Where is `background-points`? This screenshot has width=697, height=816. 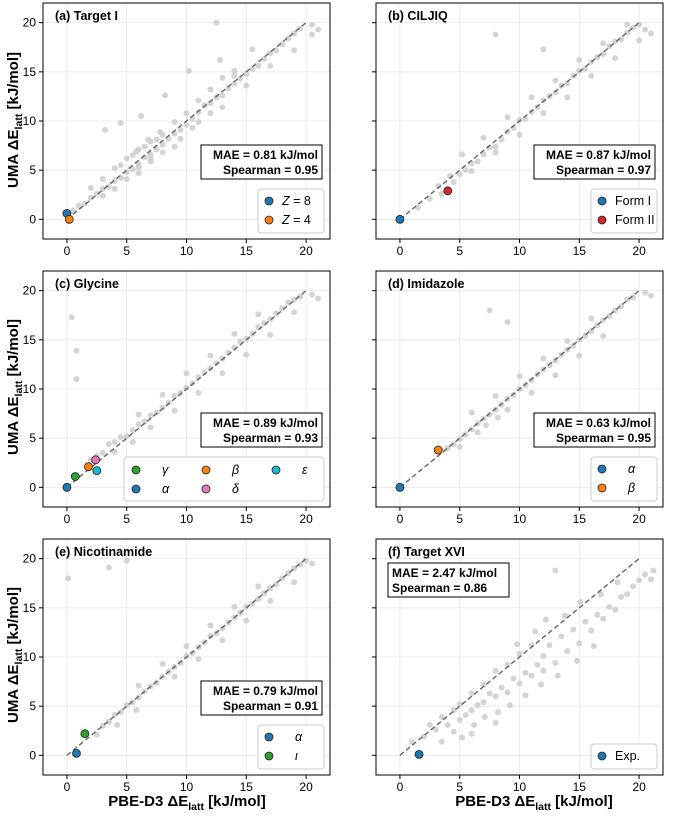 background-points is located at coordinates (195, 116).